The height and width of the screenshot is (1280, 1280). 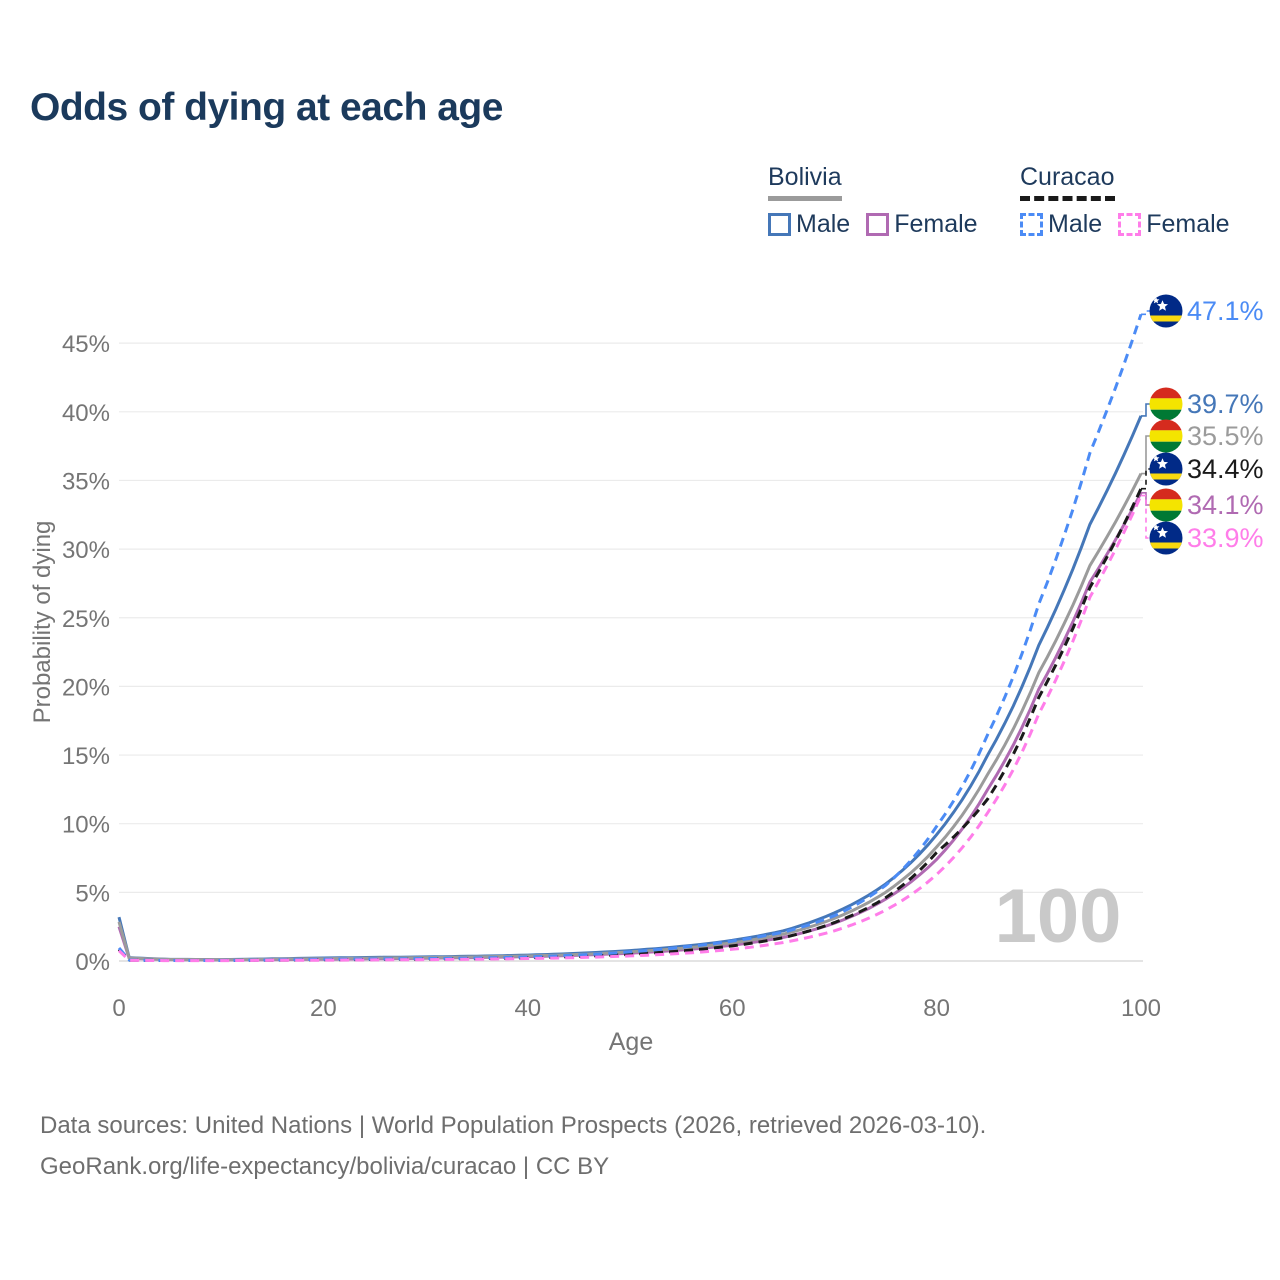 I want to click on x-tick-label: 20, so click(x=323, y=1008).